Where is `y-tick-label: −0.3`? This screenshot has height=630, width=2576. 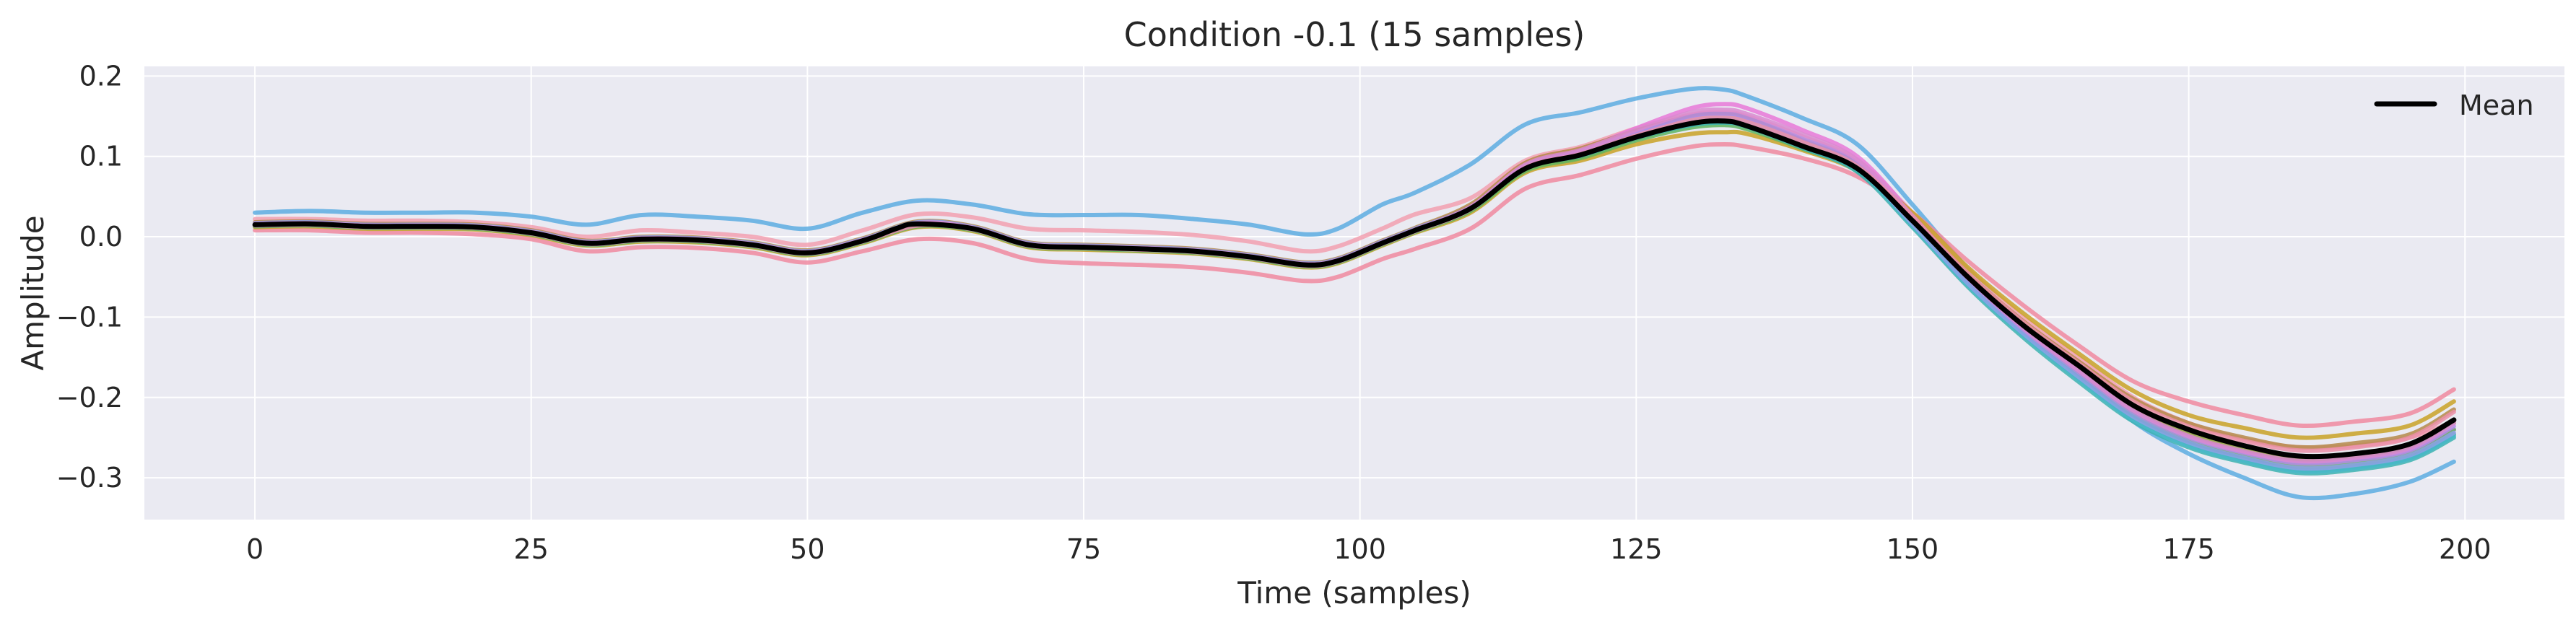 y-tick-label: −0.3 is located at coordinates (89, 478).